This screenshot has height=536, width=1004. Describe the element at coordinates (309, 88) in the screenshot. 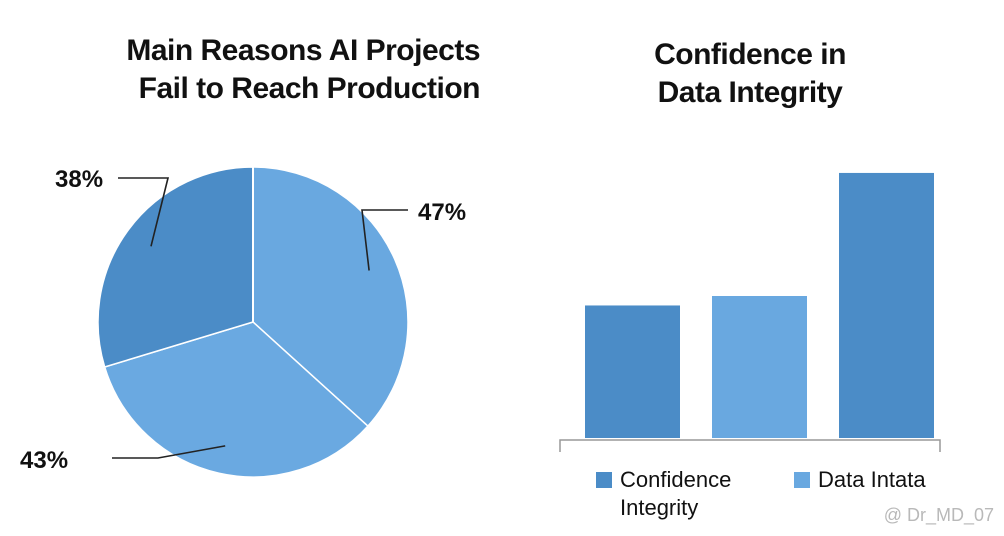

I see `pie-title-line-2: Fail to Reach Production` at that location.